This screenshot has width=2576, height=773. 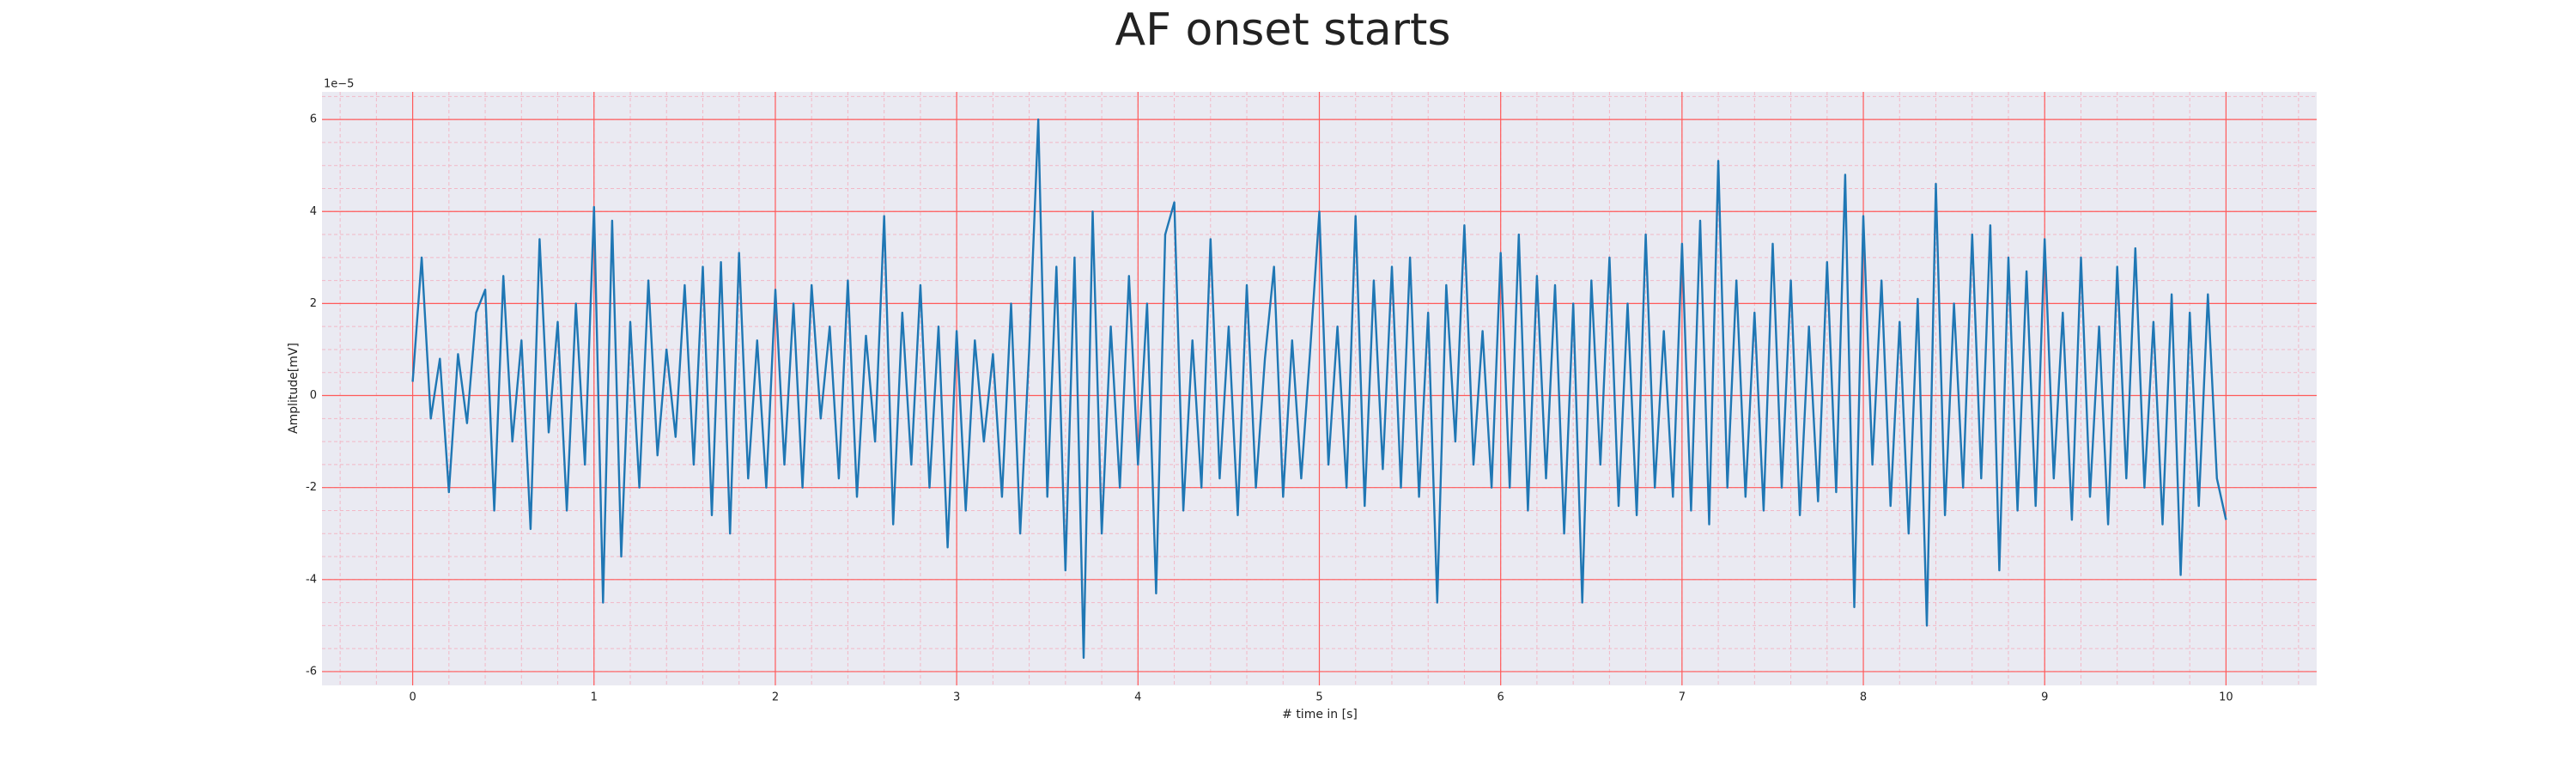 What do you see at coordinates (1283, 30) in the screenshot?
I see `chart-title: AF onset starts` at bounding box center [1283, 30].